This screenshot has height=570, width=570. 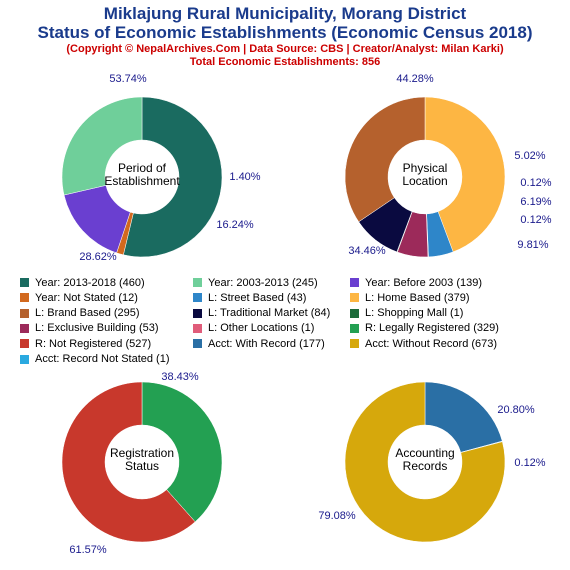 I want to click on center-label: Physical, so click(x=425, y=168).